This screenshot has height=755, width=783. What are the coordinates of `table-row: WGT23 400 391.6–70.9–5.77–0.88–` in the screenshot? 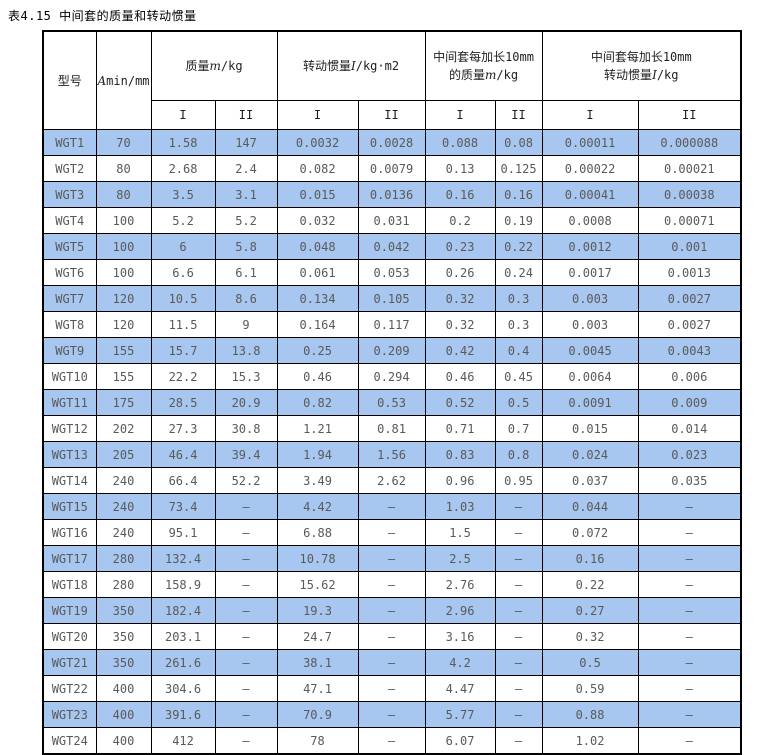 It's located at (392, 714).